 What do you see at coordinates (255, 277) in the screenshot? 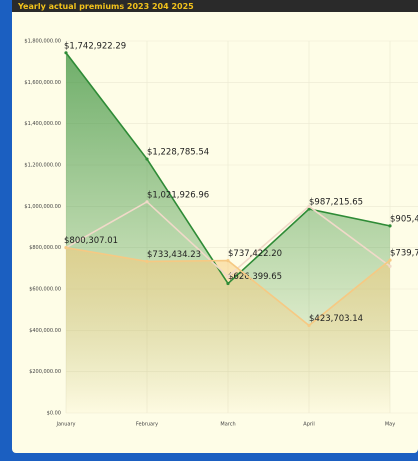
I see `value-label: $626,399.65` at bounding box center [255, 277].